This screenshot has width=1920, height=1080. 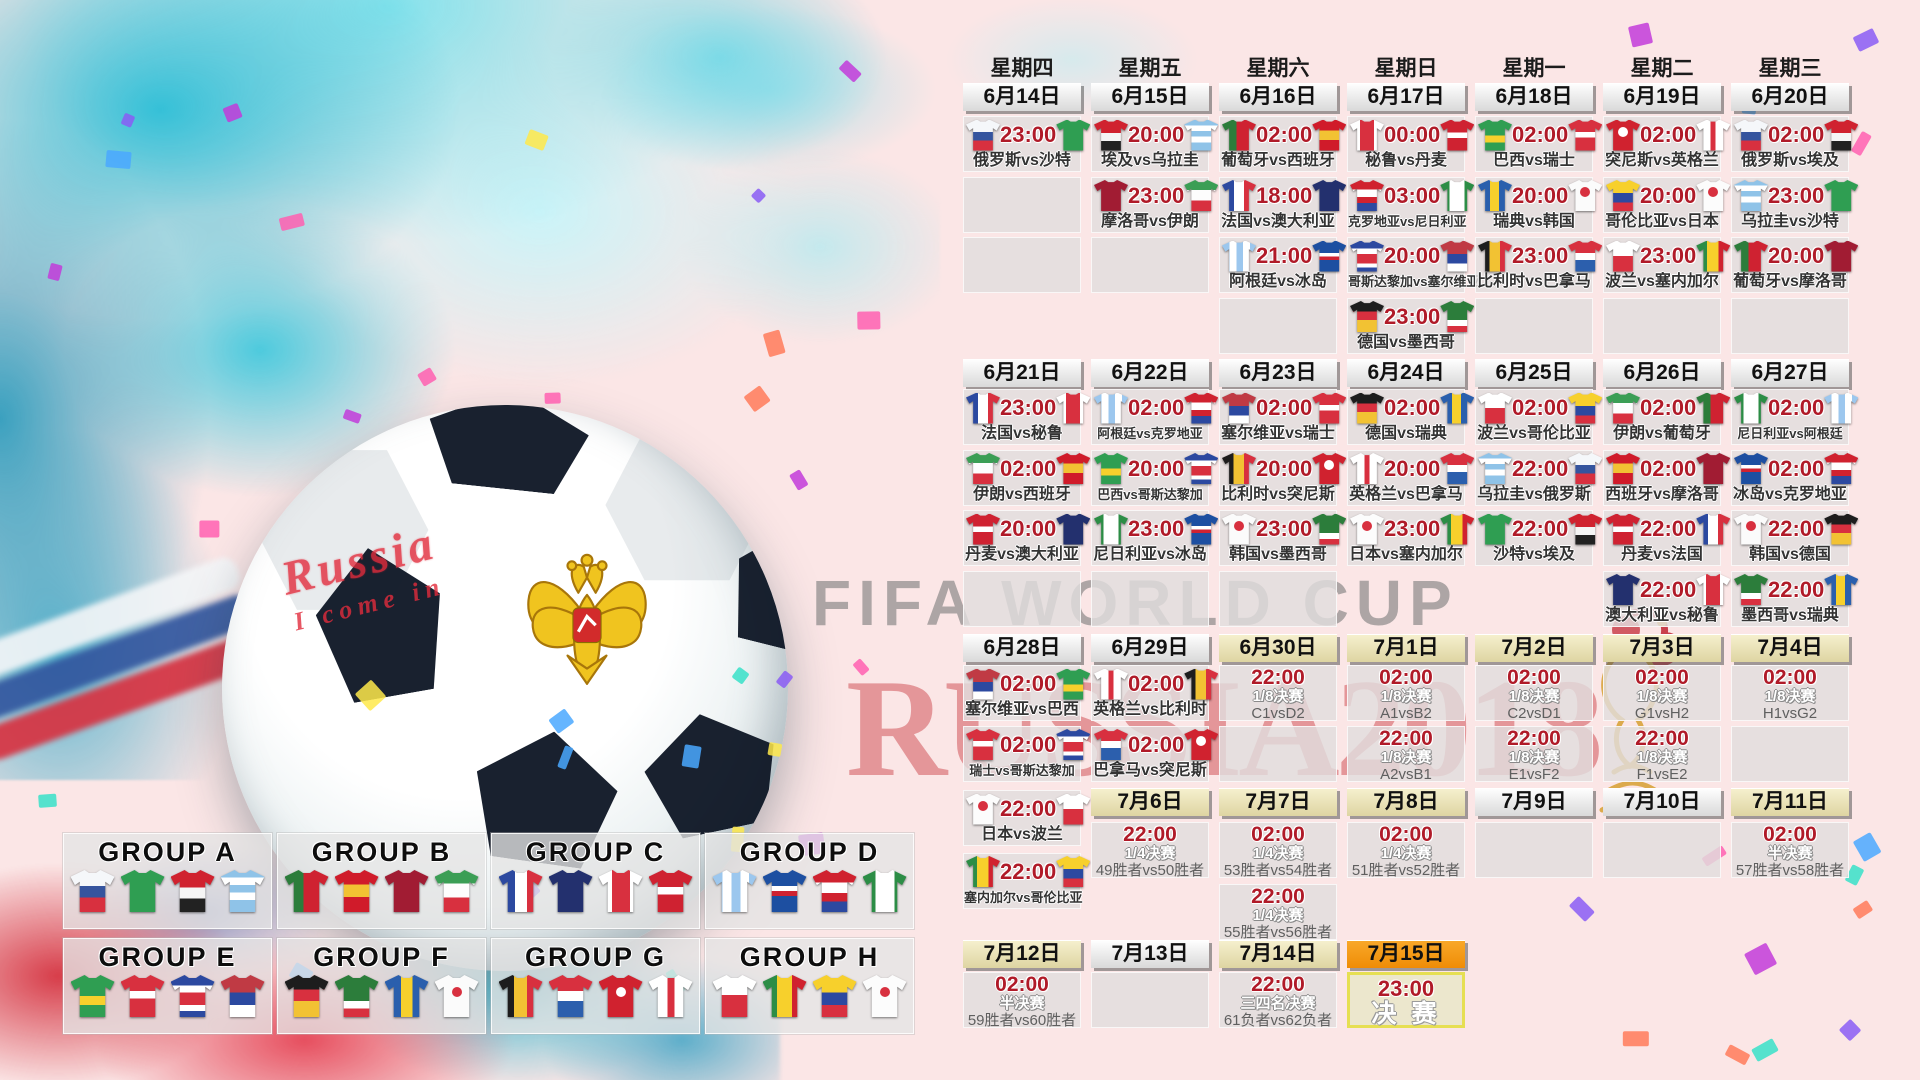 What do you see at coordinates (1278, 648) in the screenshot?
I see `date-header: 6月30日` at bounding box center [1278, 648].